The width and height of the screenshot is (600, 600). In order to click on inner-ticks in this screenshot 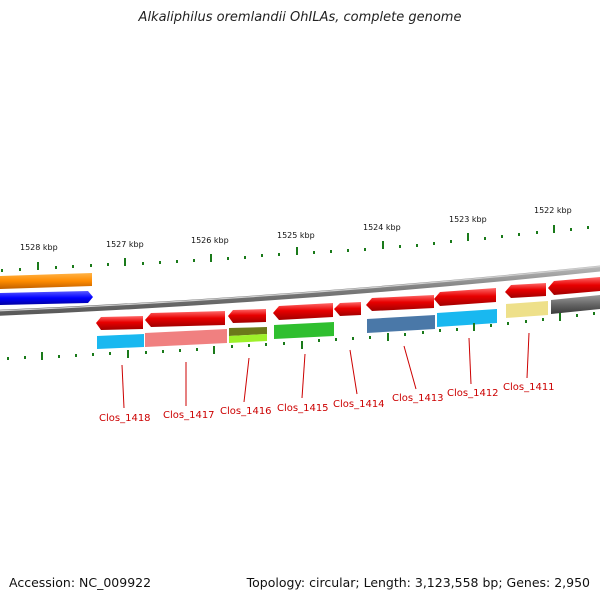, I will do `click(301, 336)`.